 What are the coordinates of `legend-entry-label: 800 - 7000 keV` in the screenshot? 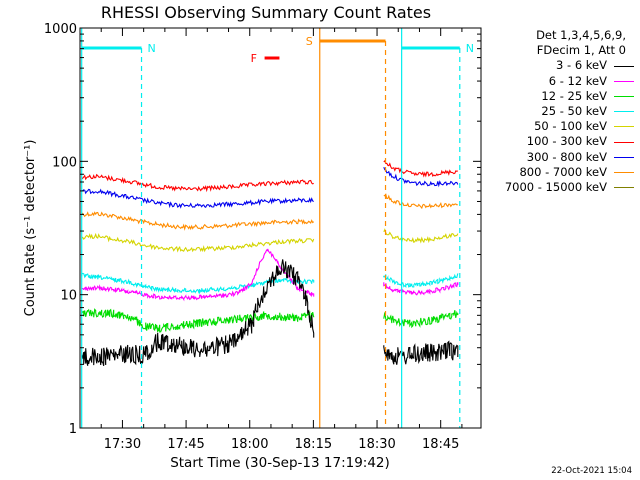 It's located at (563, 171).